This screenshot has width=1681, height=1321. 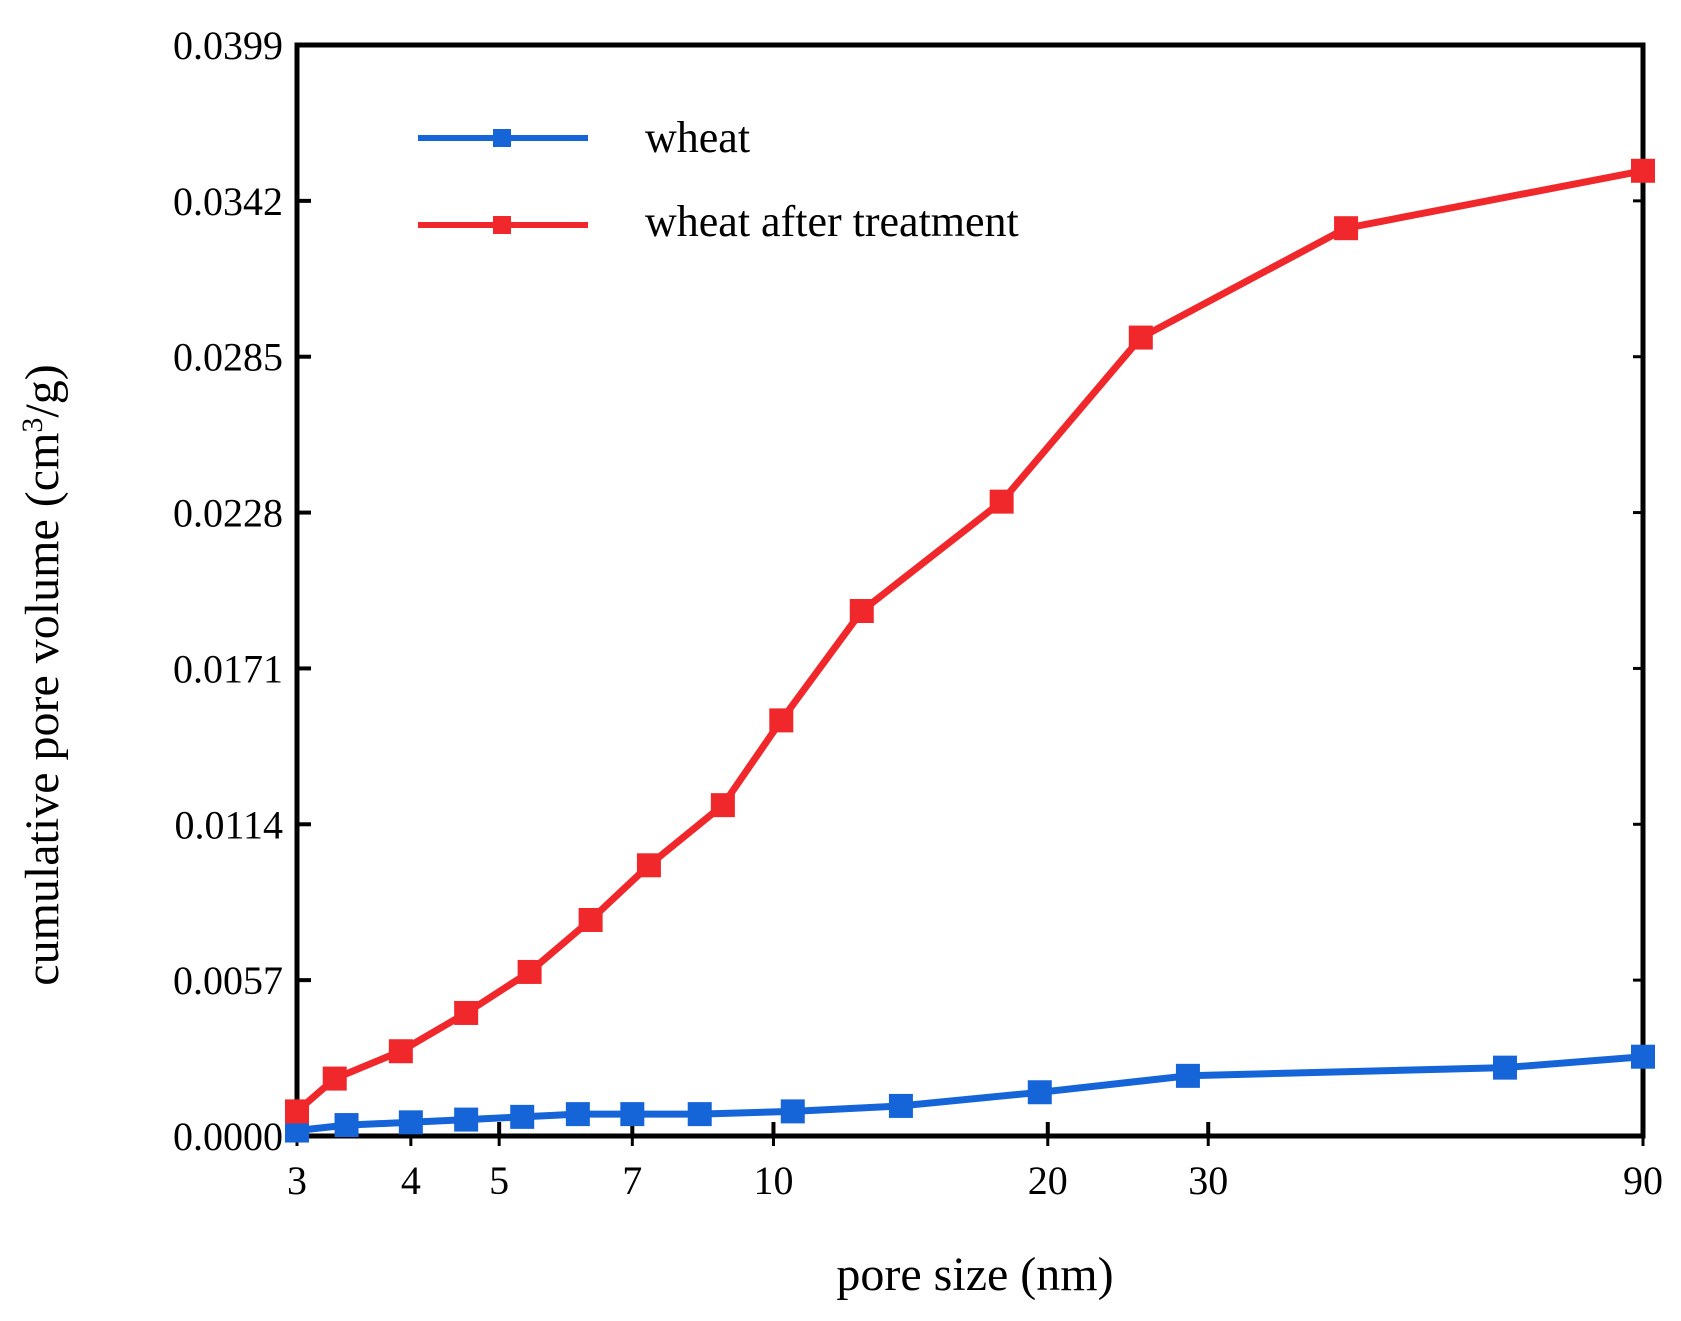 I want to click on x-tick-label: 4, so click(x=411, y=1180).